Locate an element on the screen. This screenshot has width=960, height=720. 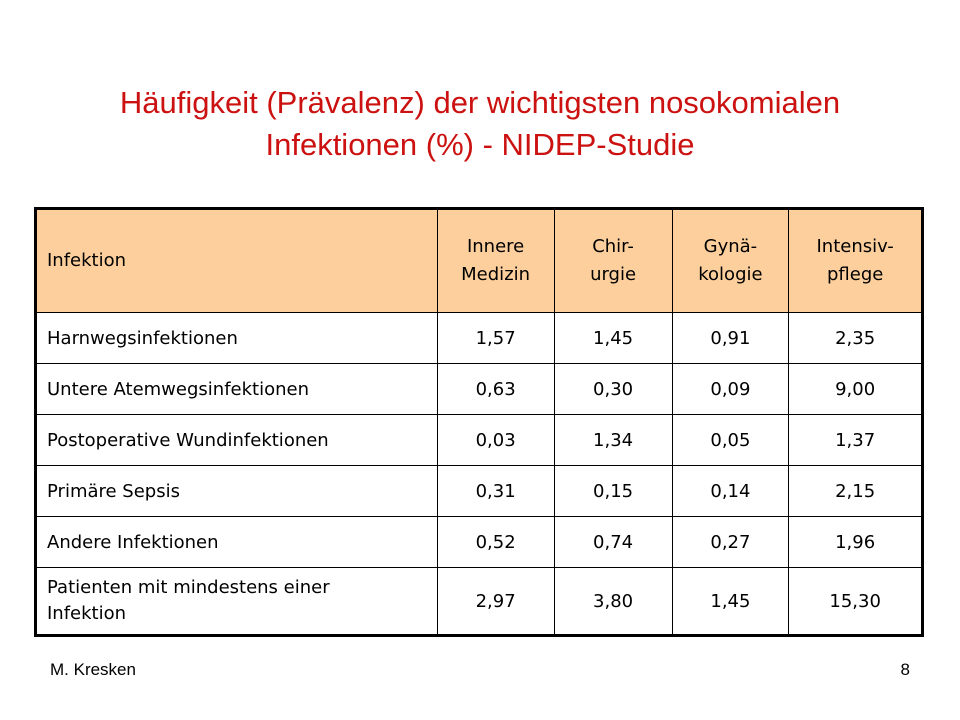
slide-title-line-2: Infektionen (%) - NIDEP-Studie is located at coordinates (480, 144).